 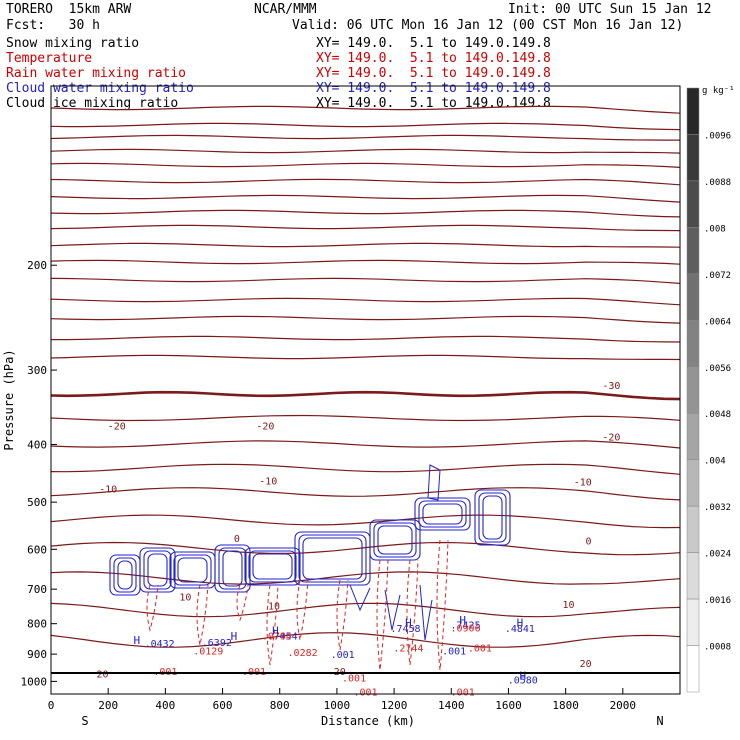 I want to click on y-tick-label: 900, so click(x=37, y=654).